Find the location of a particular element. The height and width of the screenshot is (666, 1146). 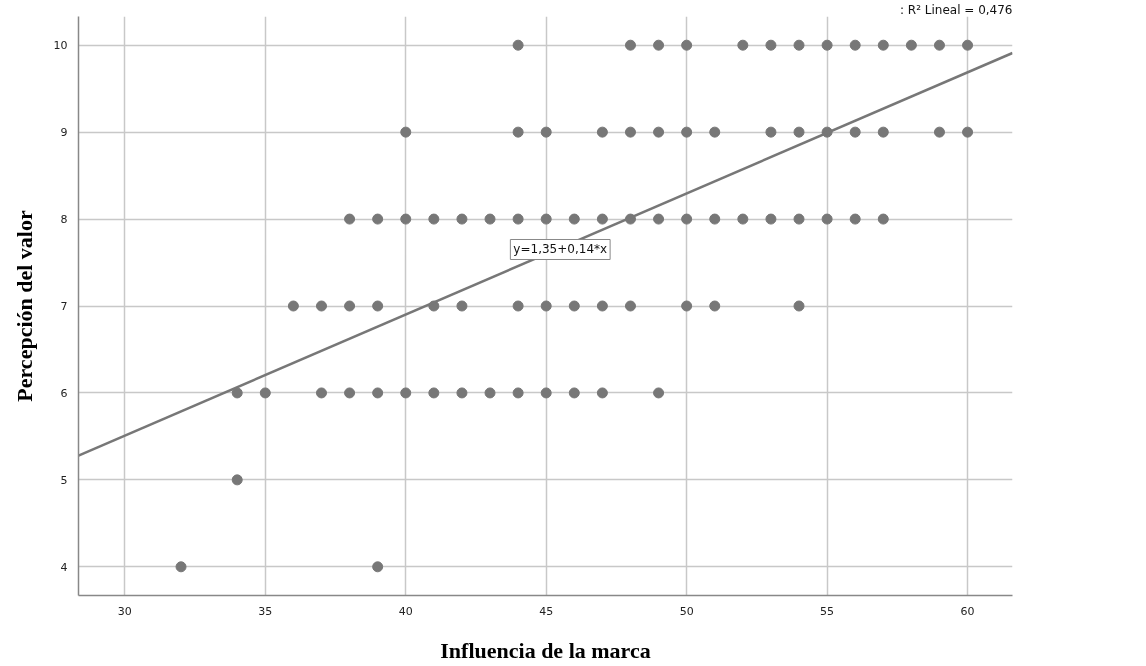

x-tick-label: 35 is located at coordinates (265, 611).